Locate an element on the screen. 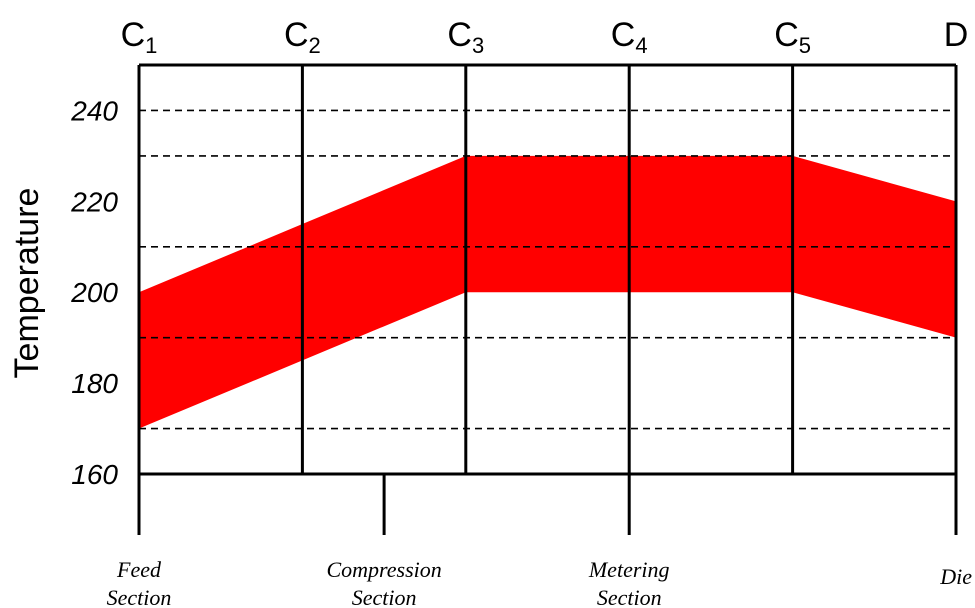  section-label-2-line2: Section is located at coordinates (384, 596).